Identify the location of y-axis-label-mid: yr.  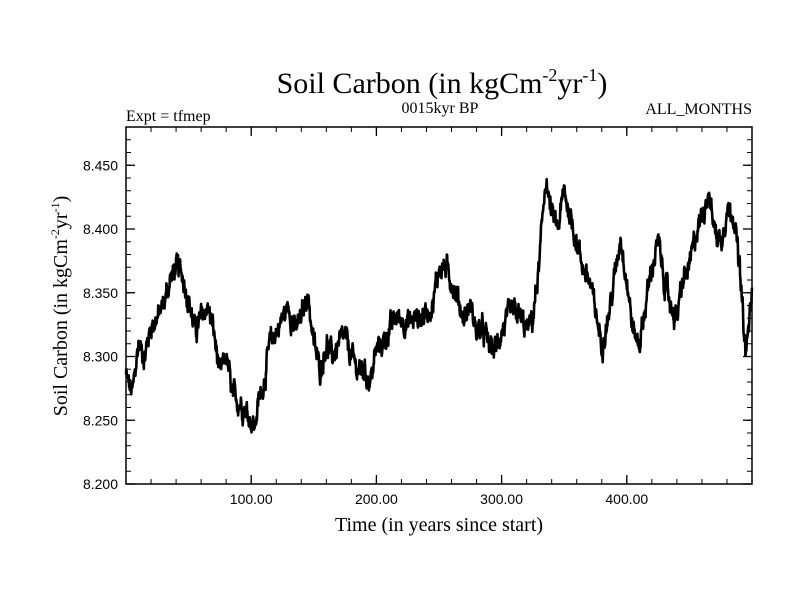
(61, 220).